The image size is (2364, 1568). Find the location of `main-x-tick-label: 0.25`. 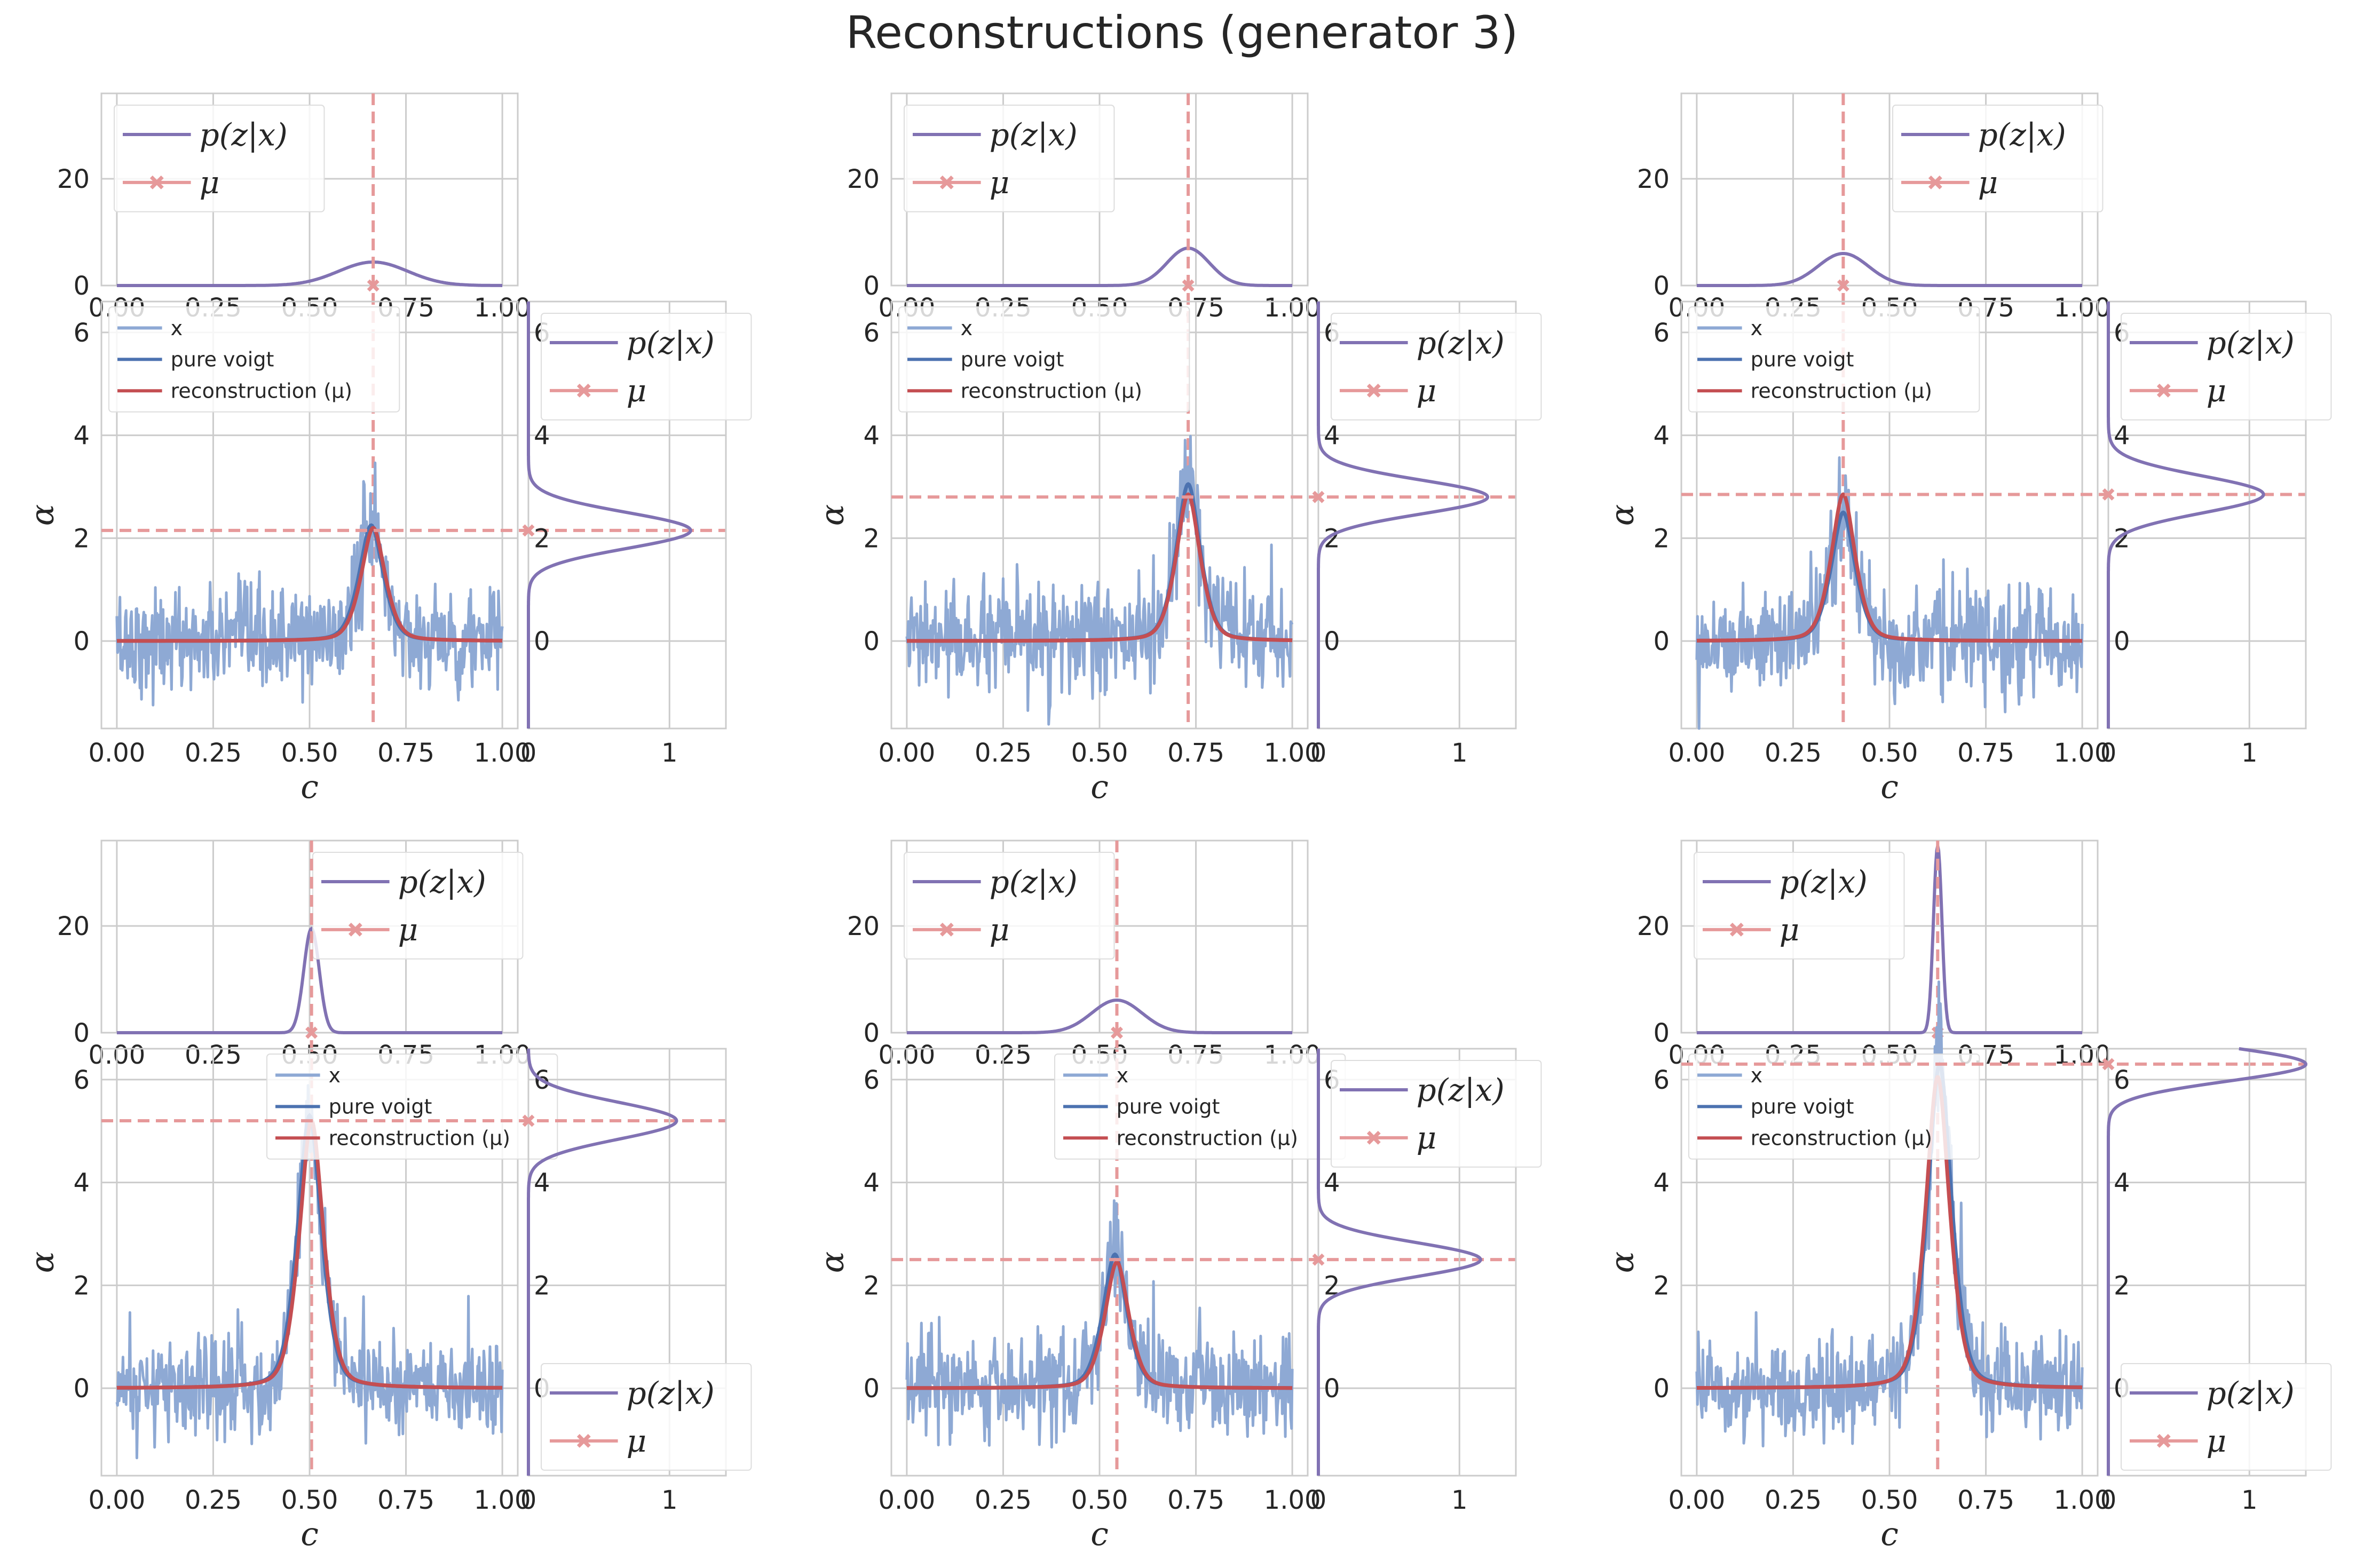

main-x-tick-label: 0.25 is located at coordinates (1003, 1500).